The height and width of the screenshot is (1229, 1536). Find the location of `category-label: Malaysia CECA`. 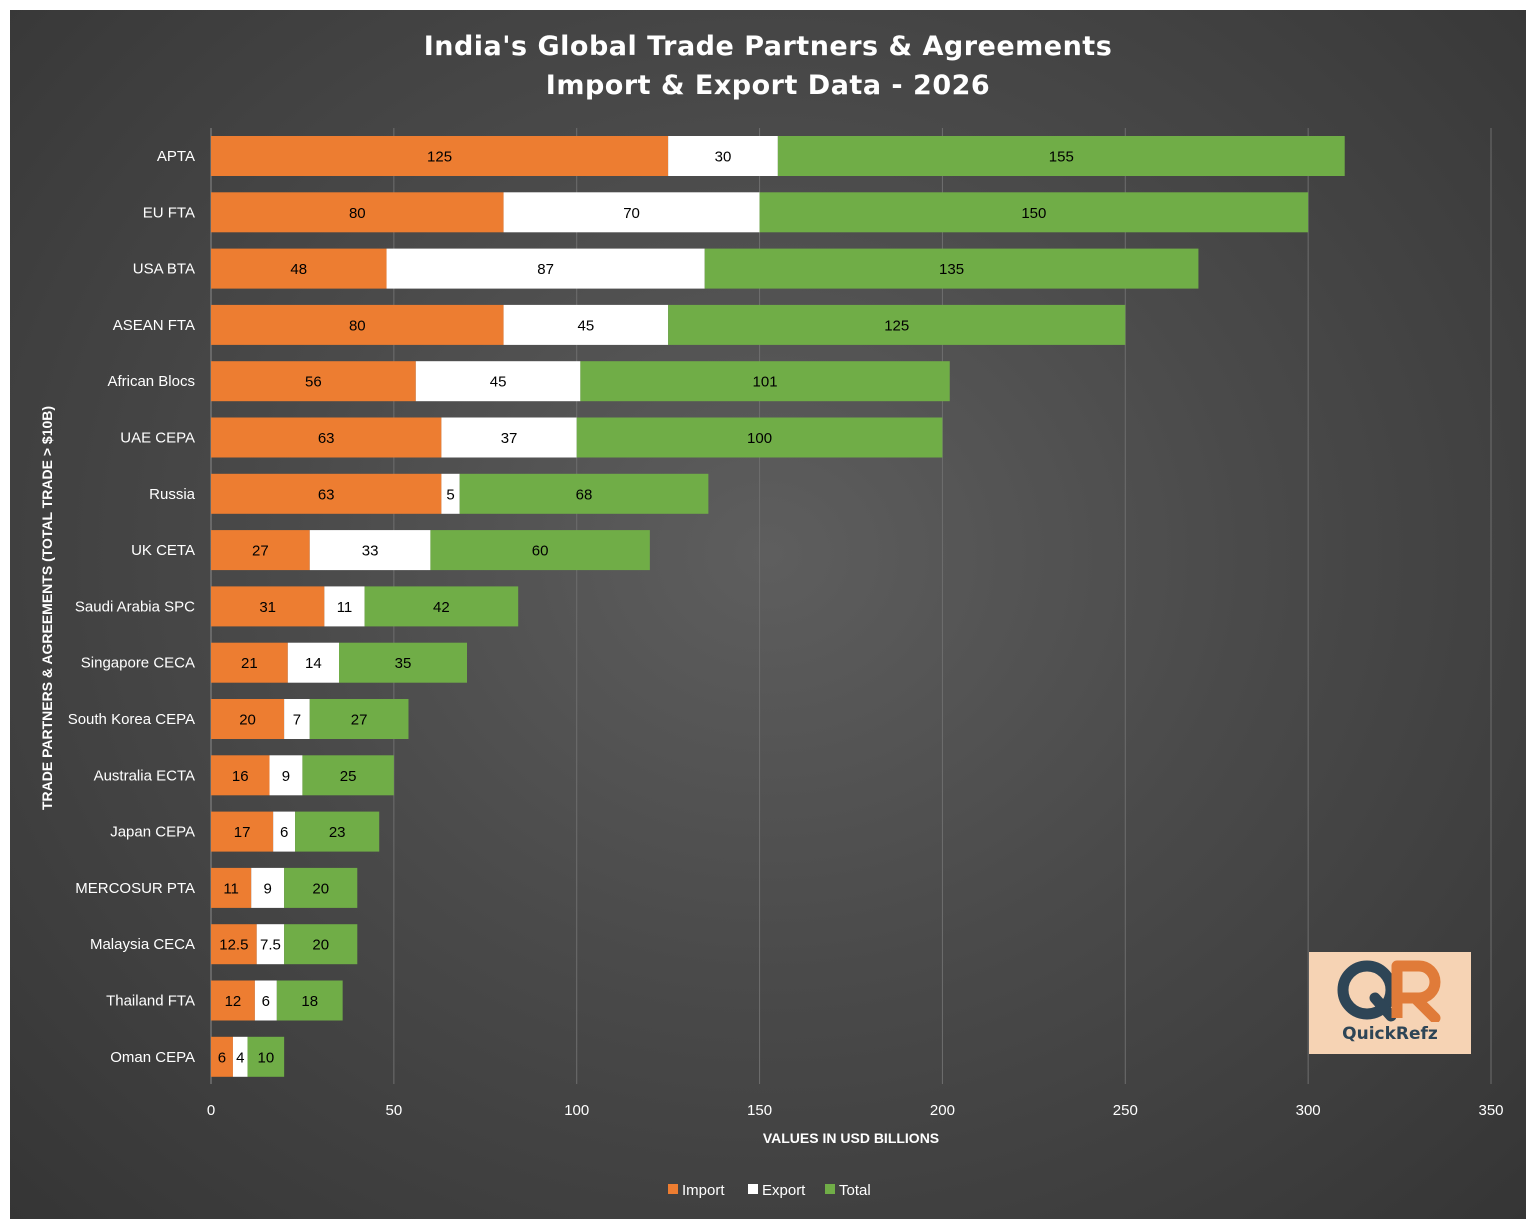

category-label: Malaysia CECA is located at coordinates (142, 944).